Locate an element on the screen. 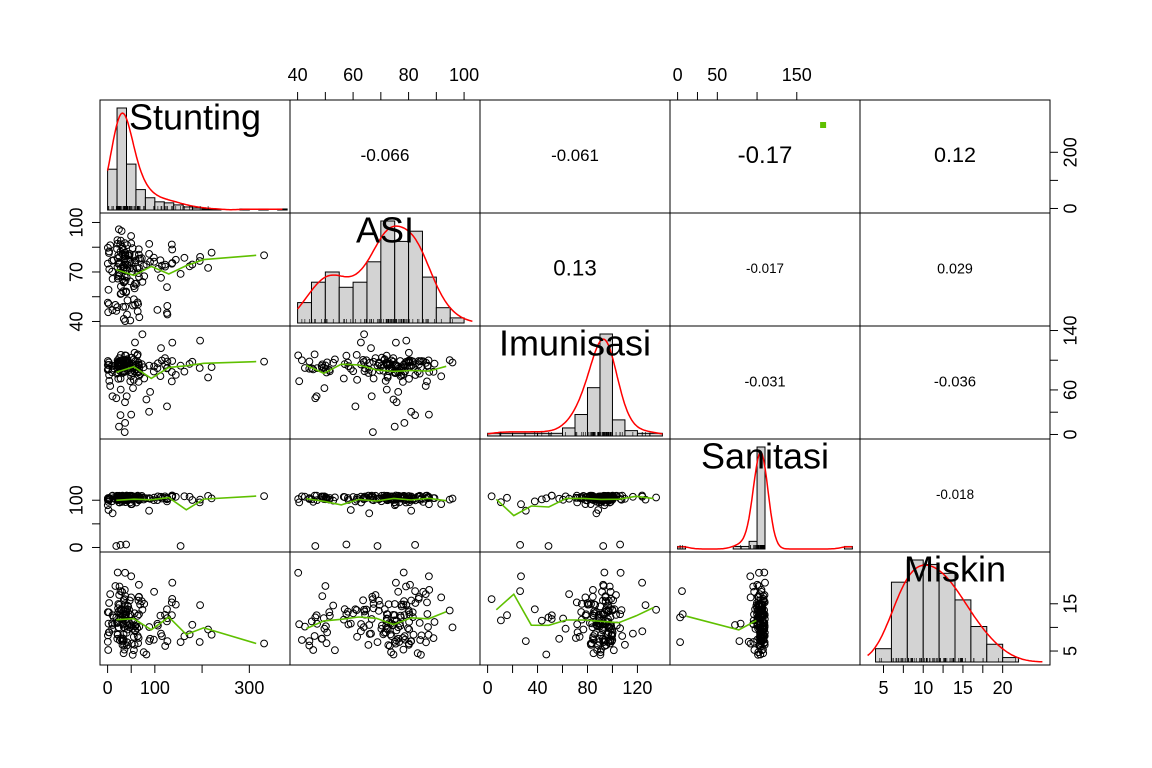 The height and width of the screenshot is (768, 1152). tick-label-bottom-miskin: 10 is located at coordinates (923, 688).